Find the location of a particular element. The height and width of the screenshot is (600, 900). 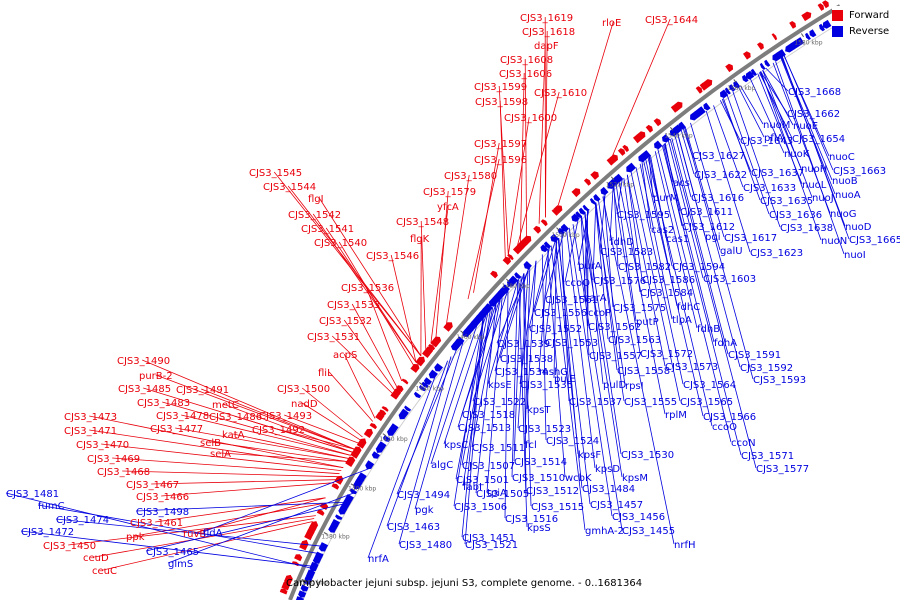

reverse-gene-label: kpsF is located at coordinates (589, 455).